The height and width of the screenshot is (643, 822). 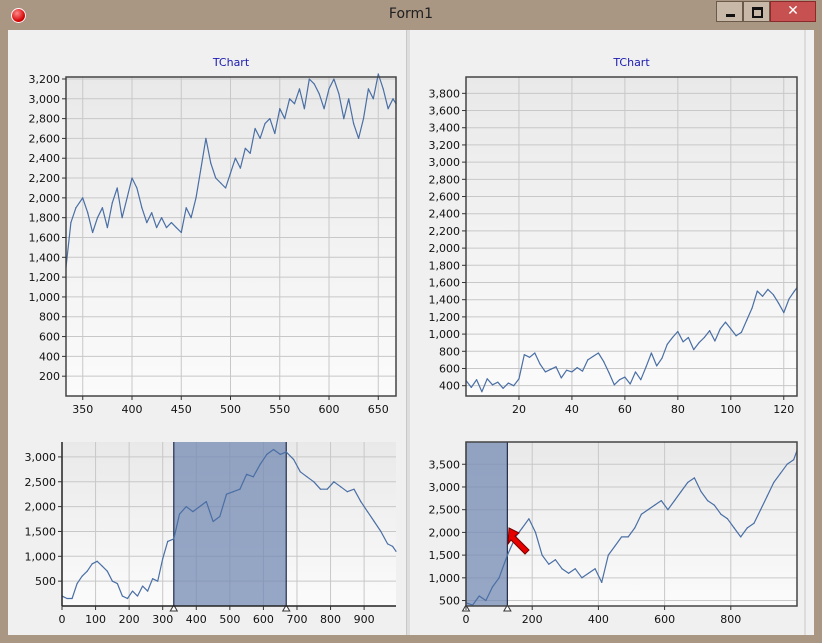 What do you see at coordinates (449, 368) in the screenshot?
I see `y-tick-label: 600` at bounding box center [449, 368].